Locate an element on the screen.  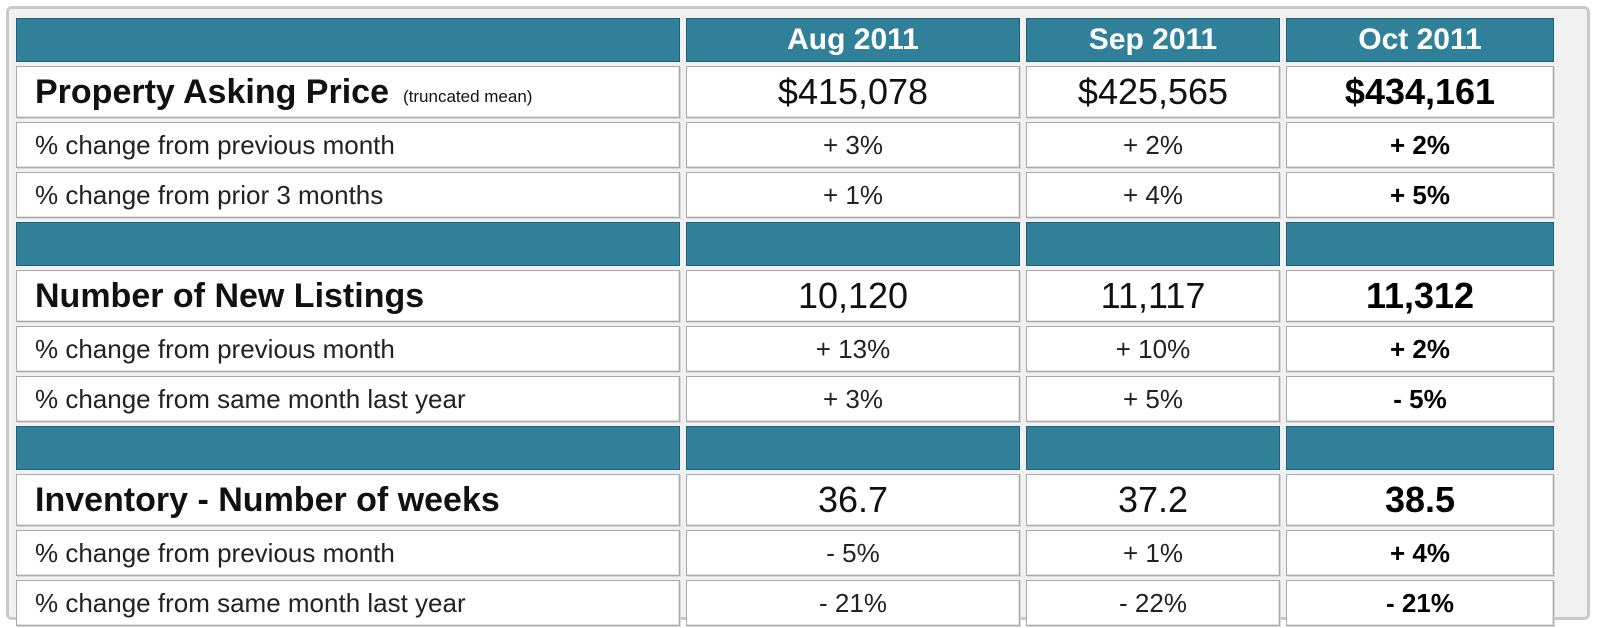
metric-title: Inventory - Number of weeks is located at coordinates (267, 499).